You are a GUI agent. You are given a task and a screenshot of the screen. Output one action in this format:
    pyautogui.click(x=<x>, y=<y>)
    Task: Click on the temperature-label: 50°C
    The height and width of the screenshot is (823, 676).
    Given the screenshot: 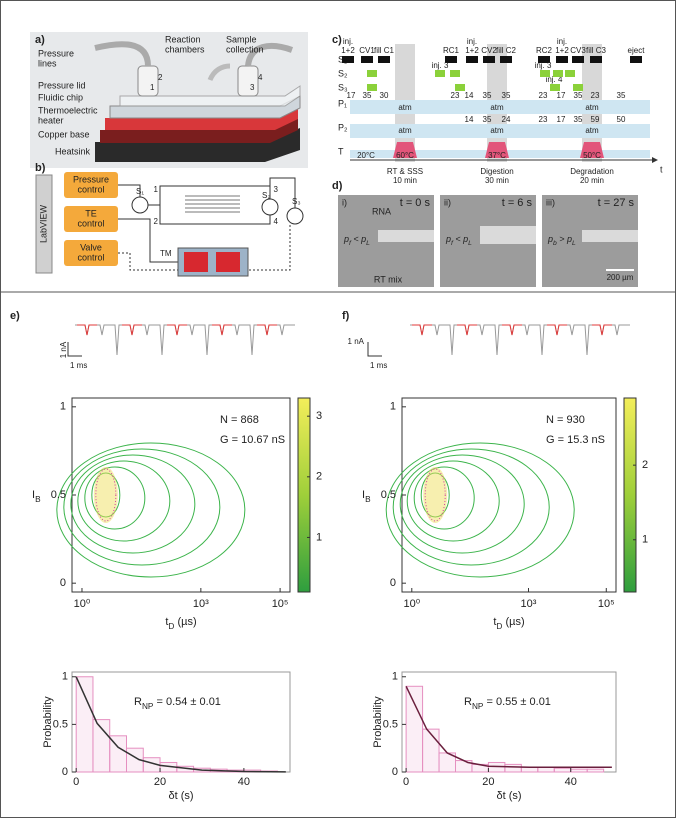 What is the action you would take?
    pyautogui.click(x=592, y=155)
    